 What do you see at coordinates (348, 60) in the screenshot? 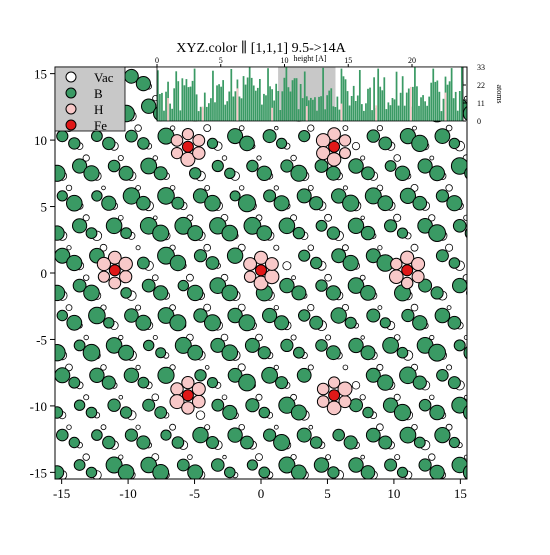
I see `histogram-x-tick-label: 15` at bounding box center [348, 60].